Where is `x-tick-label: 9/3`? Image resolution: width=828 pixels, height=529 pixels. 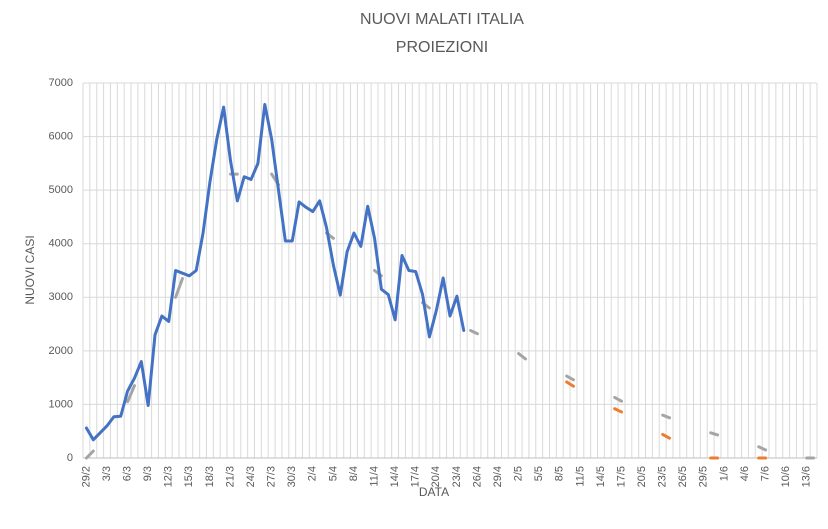
x-tick-label: 9/3 is located at coordinates (148, 473).